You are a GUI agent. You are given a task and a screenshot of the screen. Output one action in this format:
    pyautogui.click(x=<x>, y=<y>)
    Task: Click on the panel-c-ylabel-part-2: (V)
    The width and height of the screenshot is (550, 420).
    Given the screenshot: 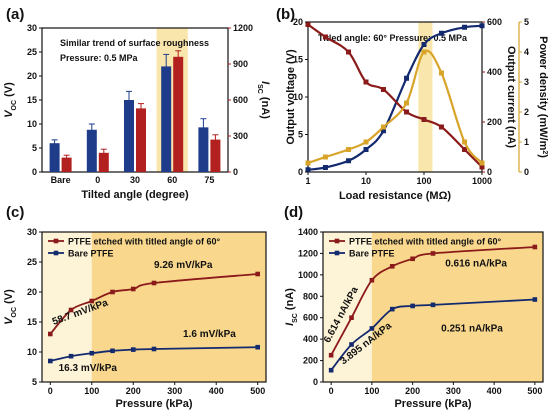 What is the action you would take?
    pyautogui.click(x=9, y=298)
    